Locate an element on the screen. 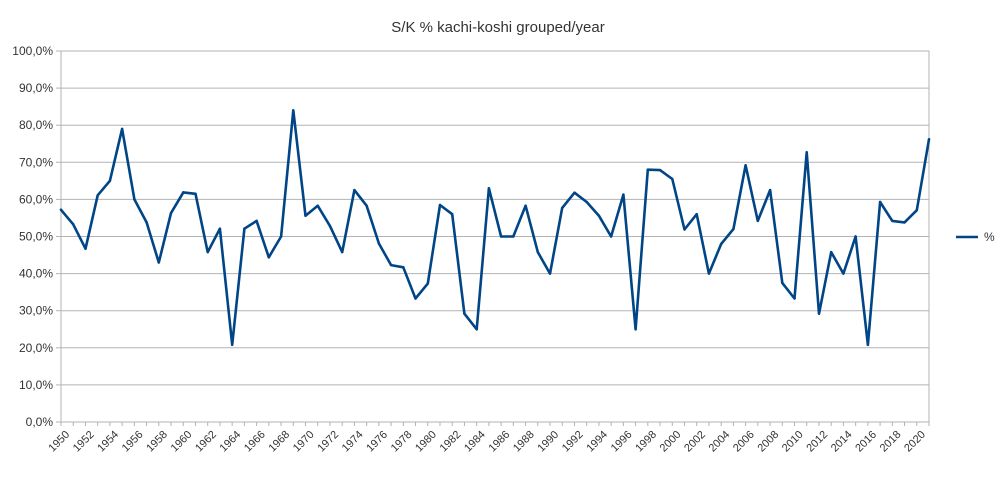 This screenshot has height=477, width=1000. x-tick-label: 1982 is located at coordinates (451, 442).